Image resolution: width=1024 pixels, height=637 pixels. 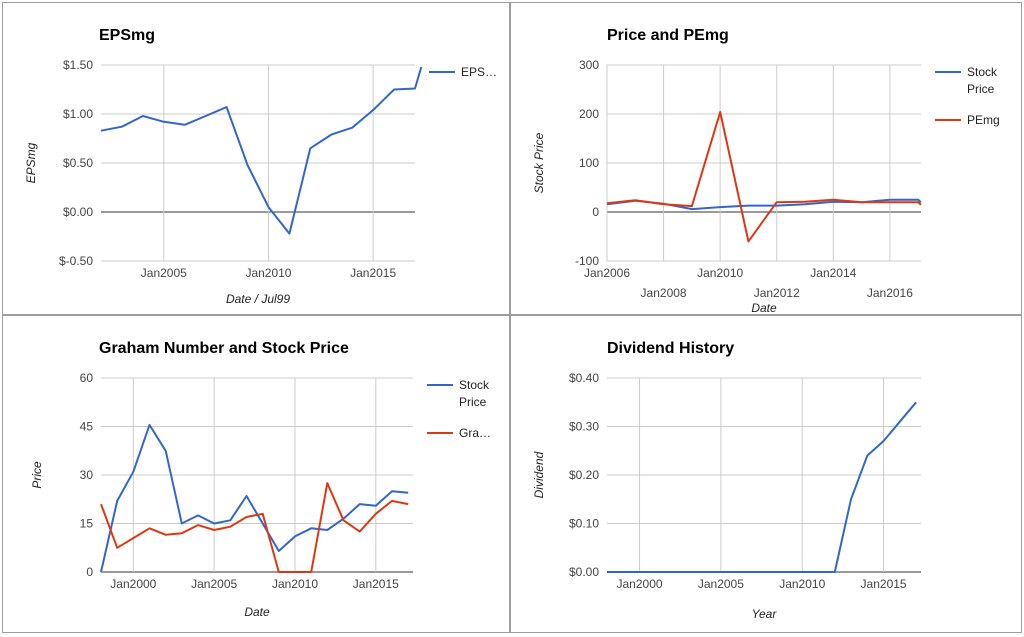 I want to click on y-tick-label: $0.20, so click(x=584, y=475).